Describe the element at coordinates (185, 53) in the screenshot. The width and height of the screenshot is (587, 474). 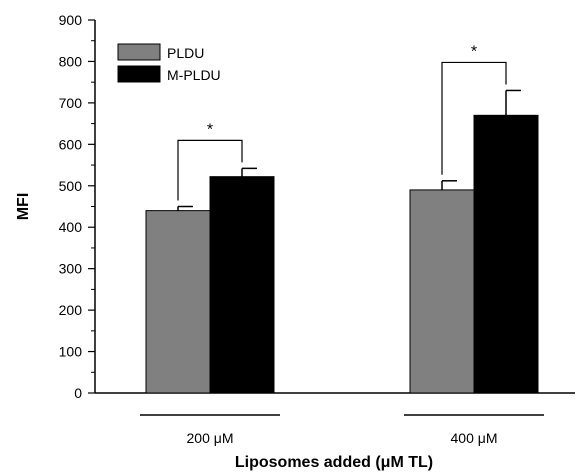
I see `legend-label: PLDU` at that location.